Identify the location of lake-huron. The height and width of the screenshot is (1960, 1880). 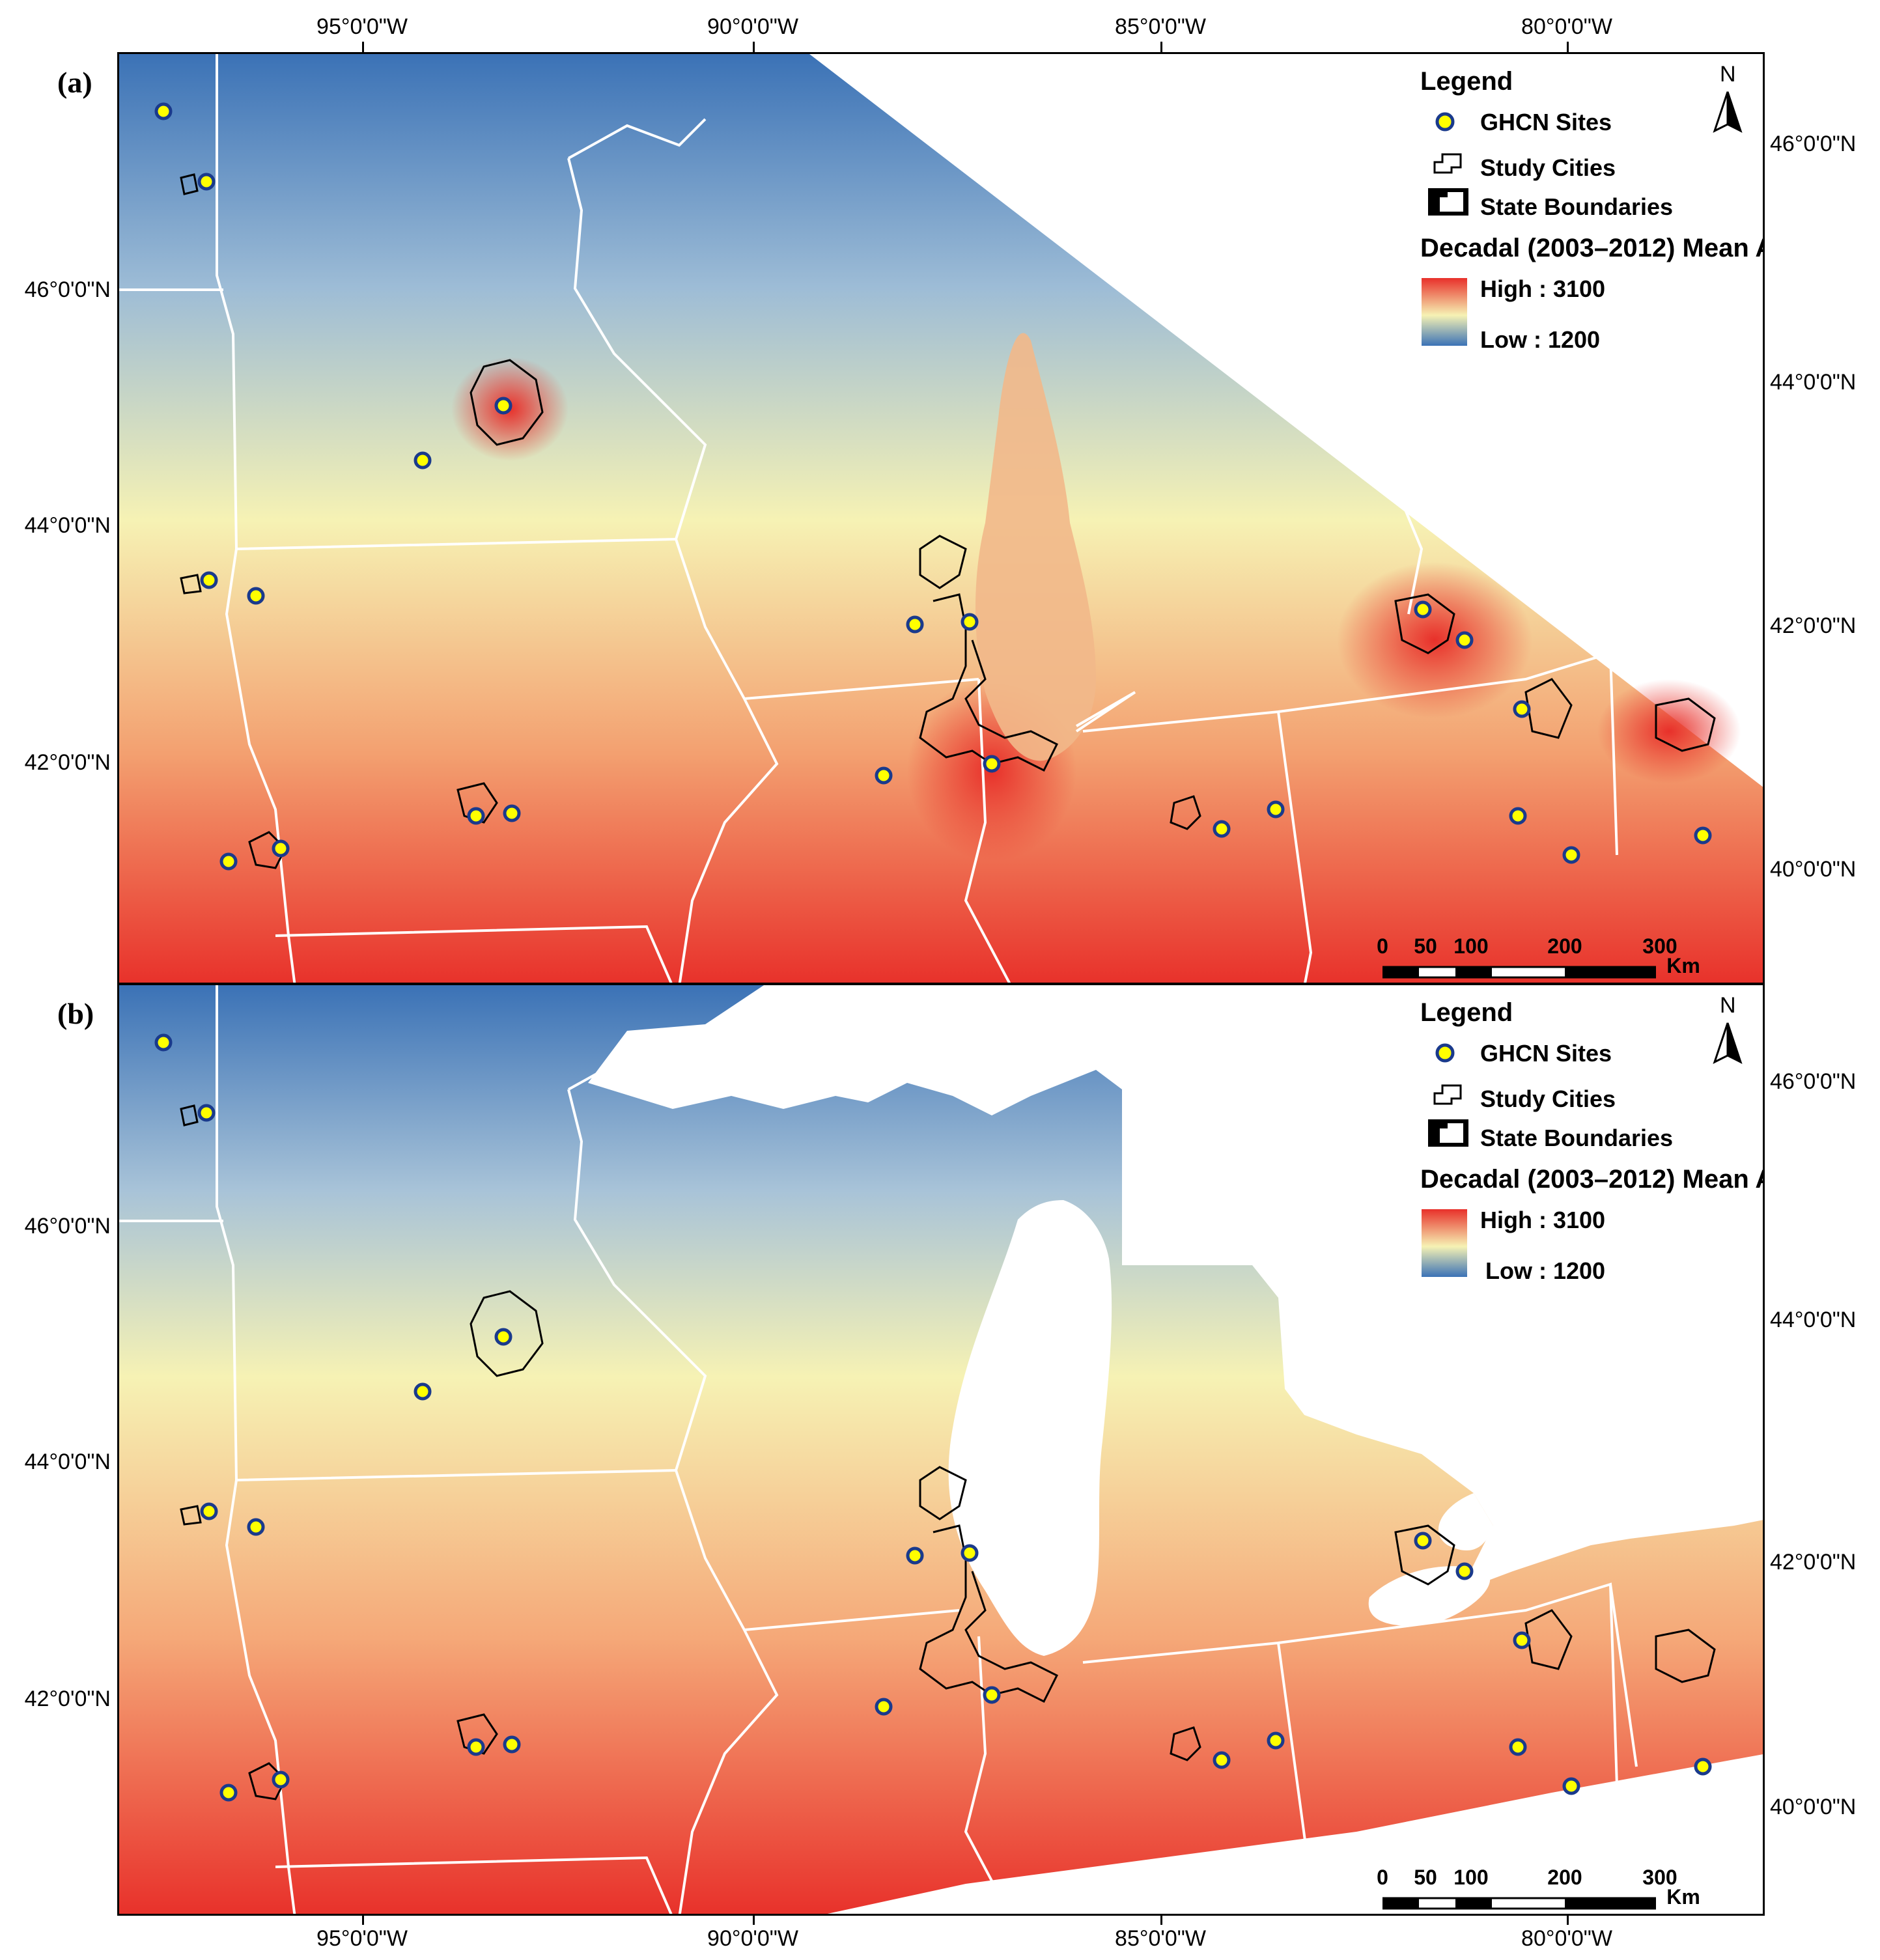
(1465, 1522).